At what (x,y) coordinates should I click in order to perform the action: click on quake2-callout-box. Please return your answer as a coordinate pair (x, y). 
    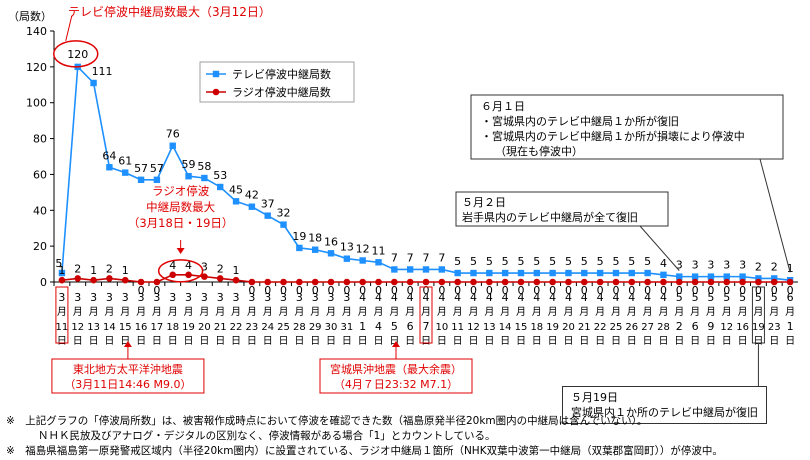
    Looking at the image, I should click on (396, 376).